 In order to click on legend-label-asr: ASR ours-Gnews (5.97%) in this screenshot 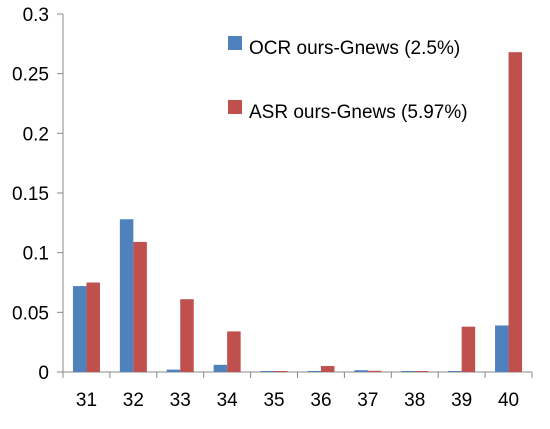, I will do `click(358, 112)`.